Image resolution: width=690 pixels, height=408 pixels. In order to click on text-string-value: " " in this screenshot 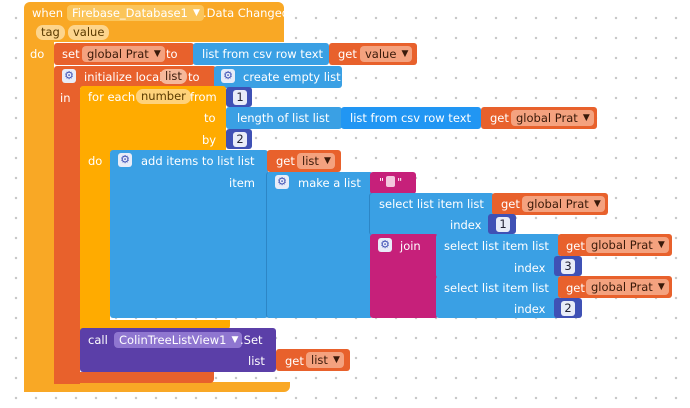, I will do `click(391, 182)`.